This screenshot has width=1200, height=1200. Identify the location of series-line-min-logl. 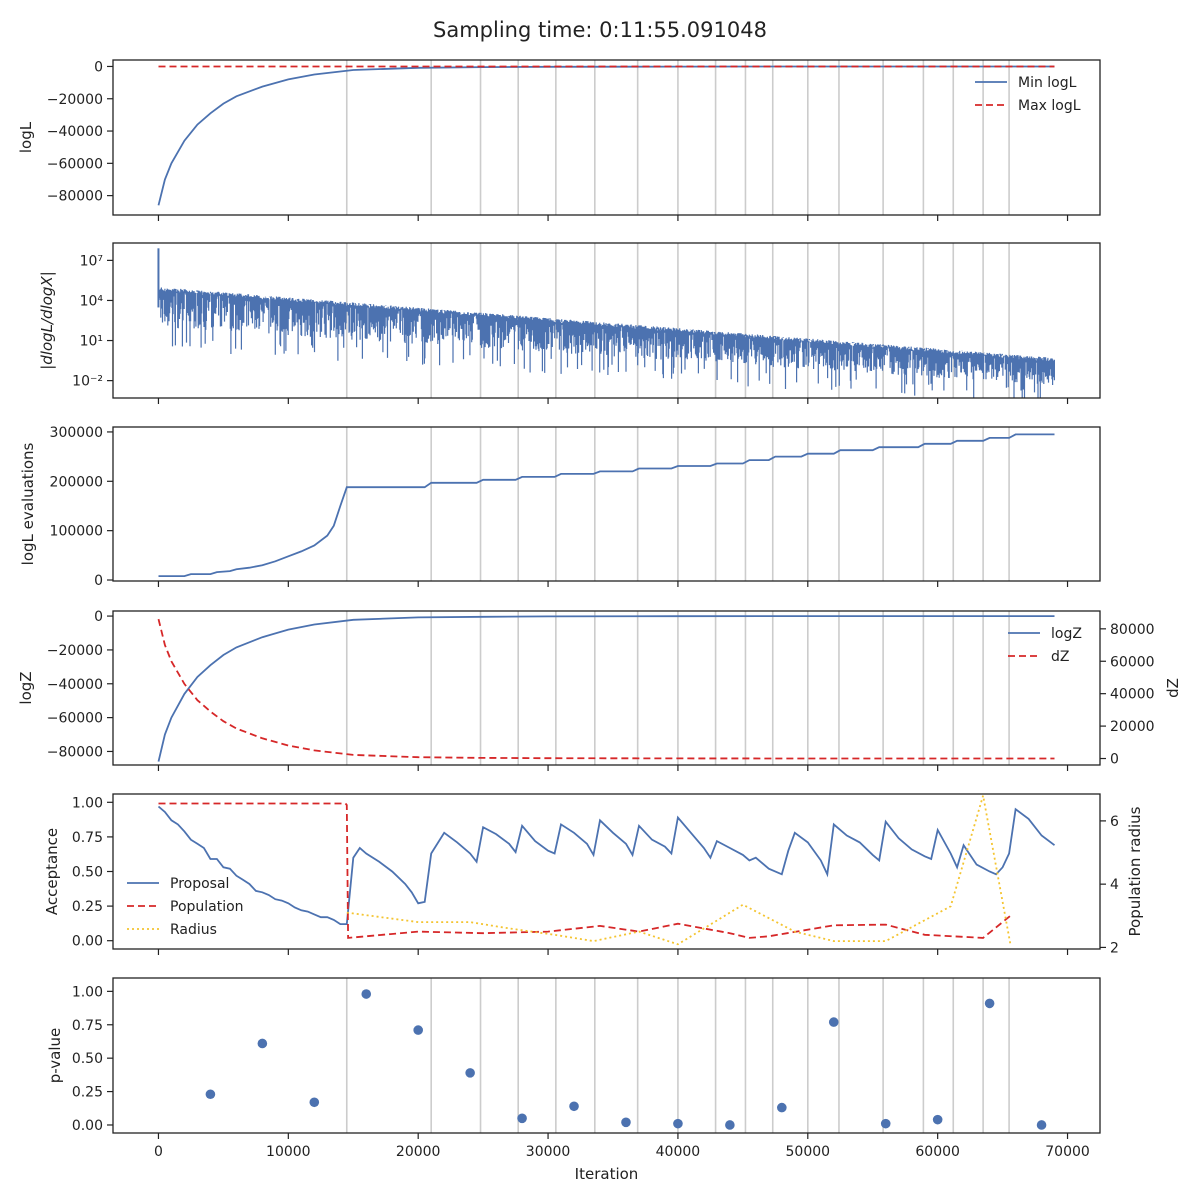
(606, 135).